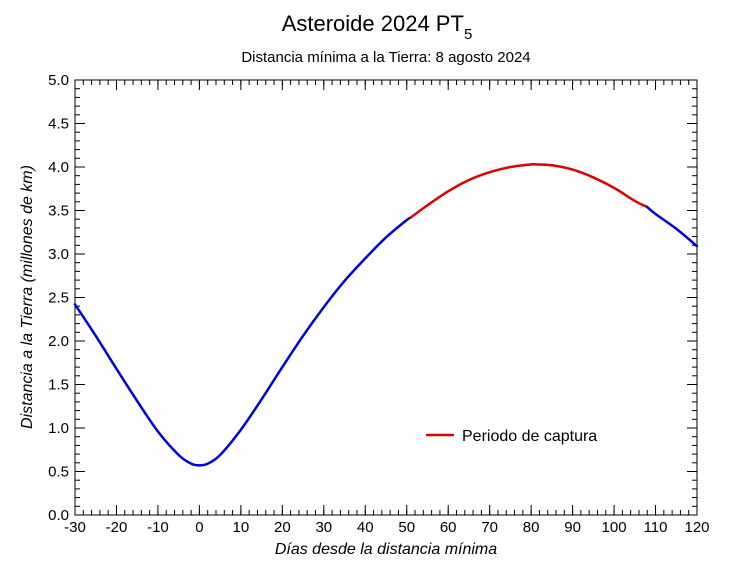  Describe the element at coordinates (406, 527) in the screenshot. I see `x-tick-label: 50` at that location.